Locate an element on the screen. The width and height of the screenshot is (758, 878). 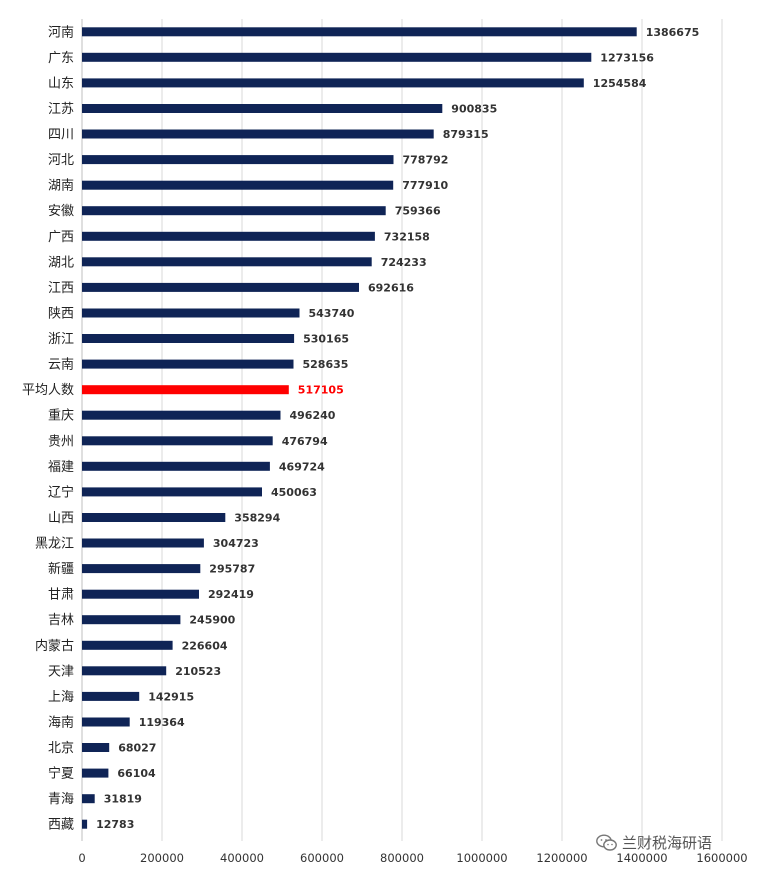
data-label: 66104 is located at coordinates (136, 773).